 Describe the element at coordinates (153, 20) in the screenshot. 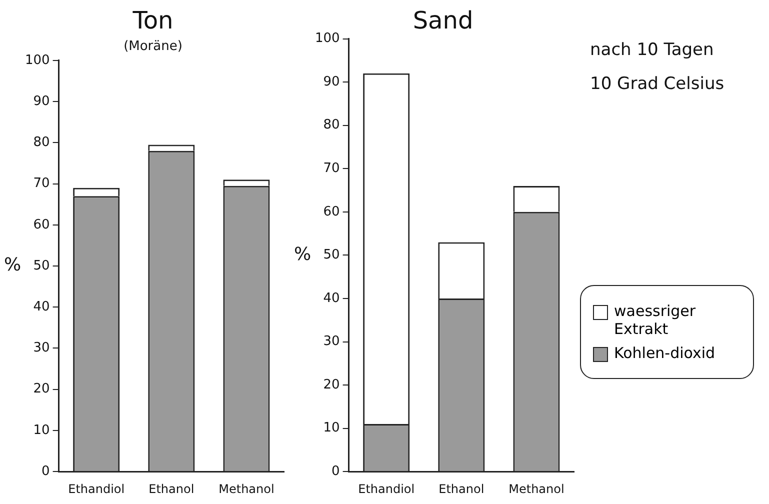

I see `chart-title: Ton` at that location.